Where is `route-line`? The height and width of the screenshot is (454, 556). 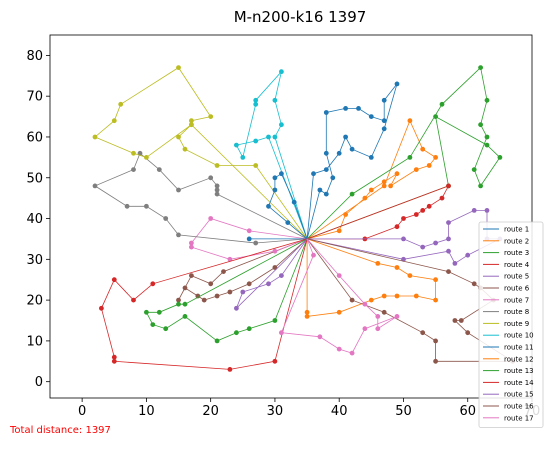 route-line is located at coordinates (204, 304).